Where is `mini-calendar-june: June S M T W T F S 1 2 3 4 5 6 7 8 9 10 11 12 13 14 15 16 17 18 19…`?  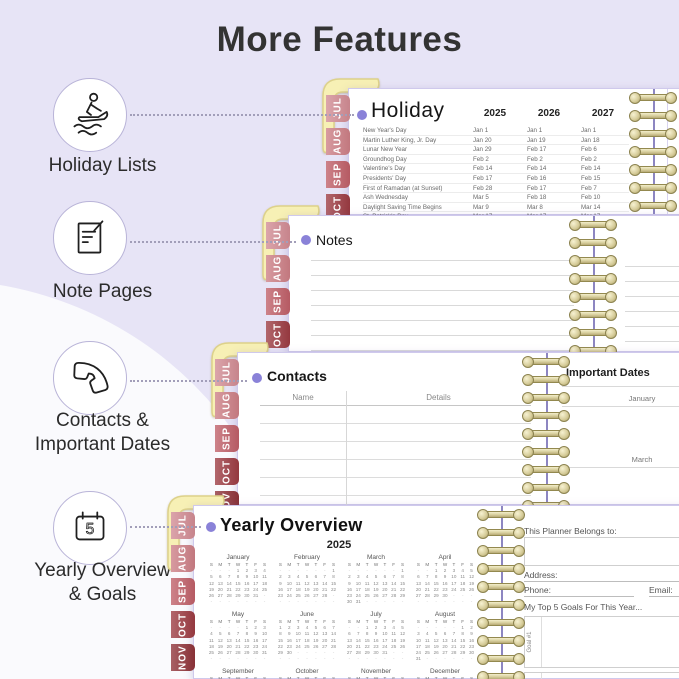
mini-calendar-june: June S M T W T F S 1 2 3 4 5 6 7 8 9 10 11 12 13 14 15 16 17 18 19… is located at coordinates (307, 636).